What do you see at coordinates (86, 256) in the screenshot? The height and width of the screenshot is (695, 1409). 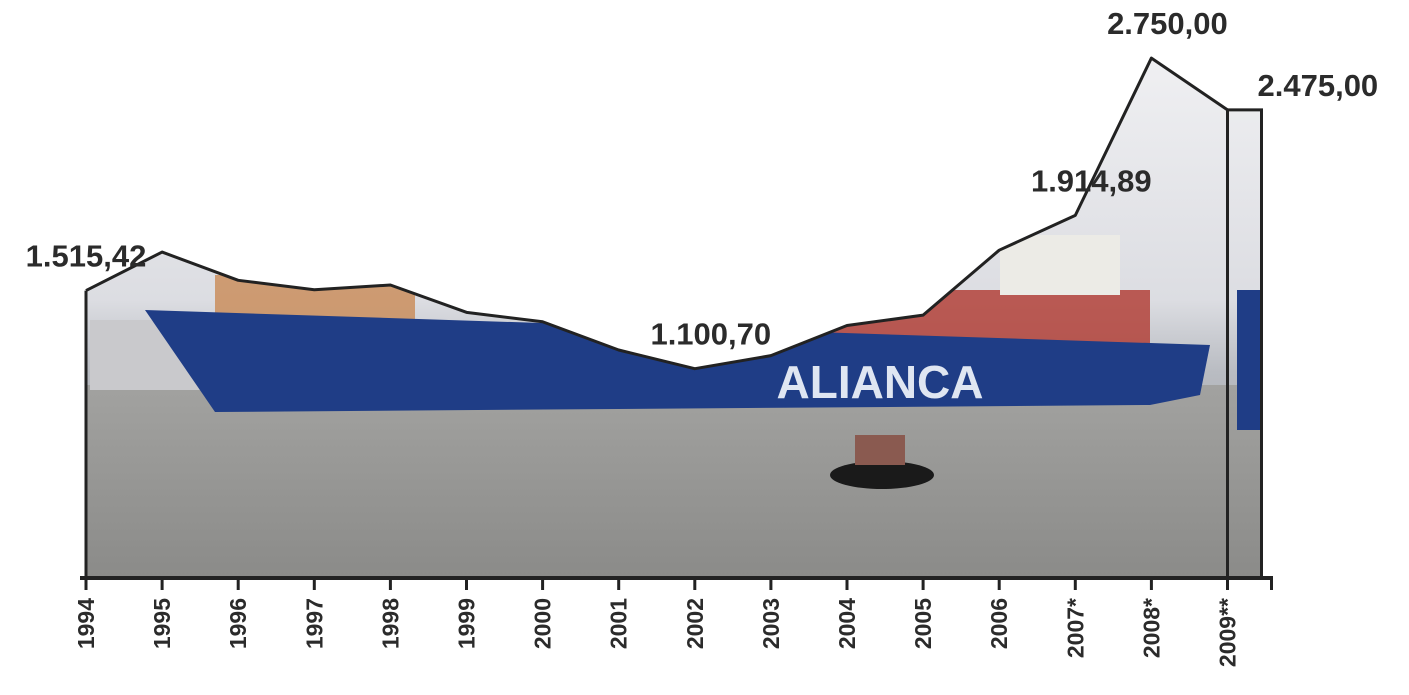 I see `value-label: 1.515,42` at bounding box center [86, 256].